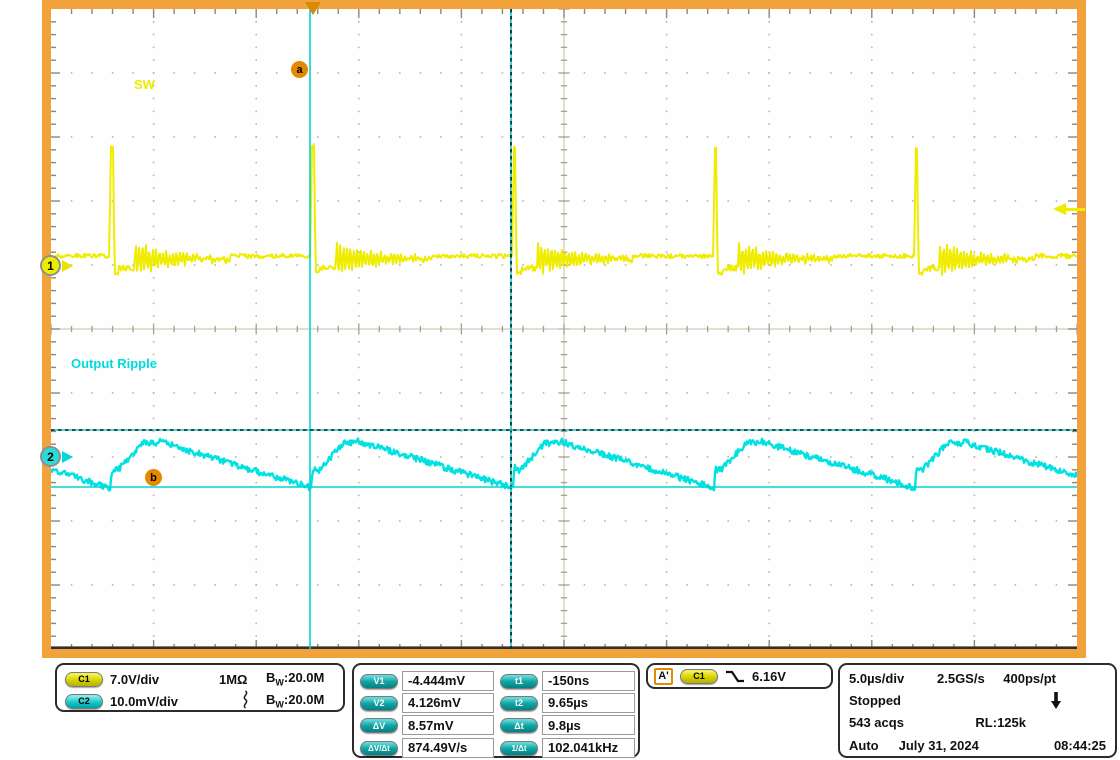  I want to click on ch2-waveform, so click(564, 464).